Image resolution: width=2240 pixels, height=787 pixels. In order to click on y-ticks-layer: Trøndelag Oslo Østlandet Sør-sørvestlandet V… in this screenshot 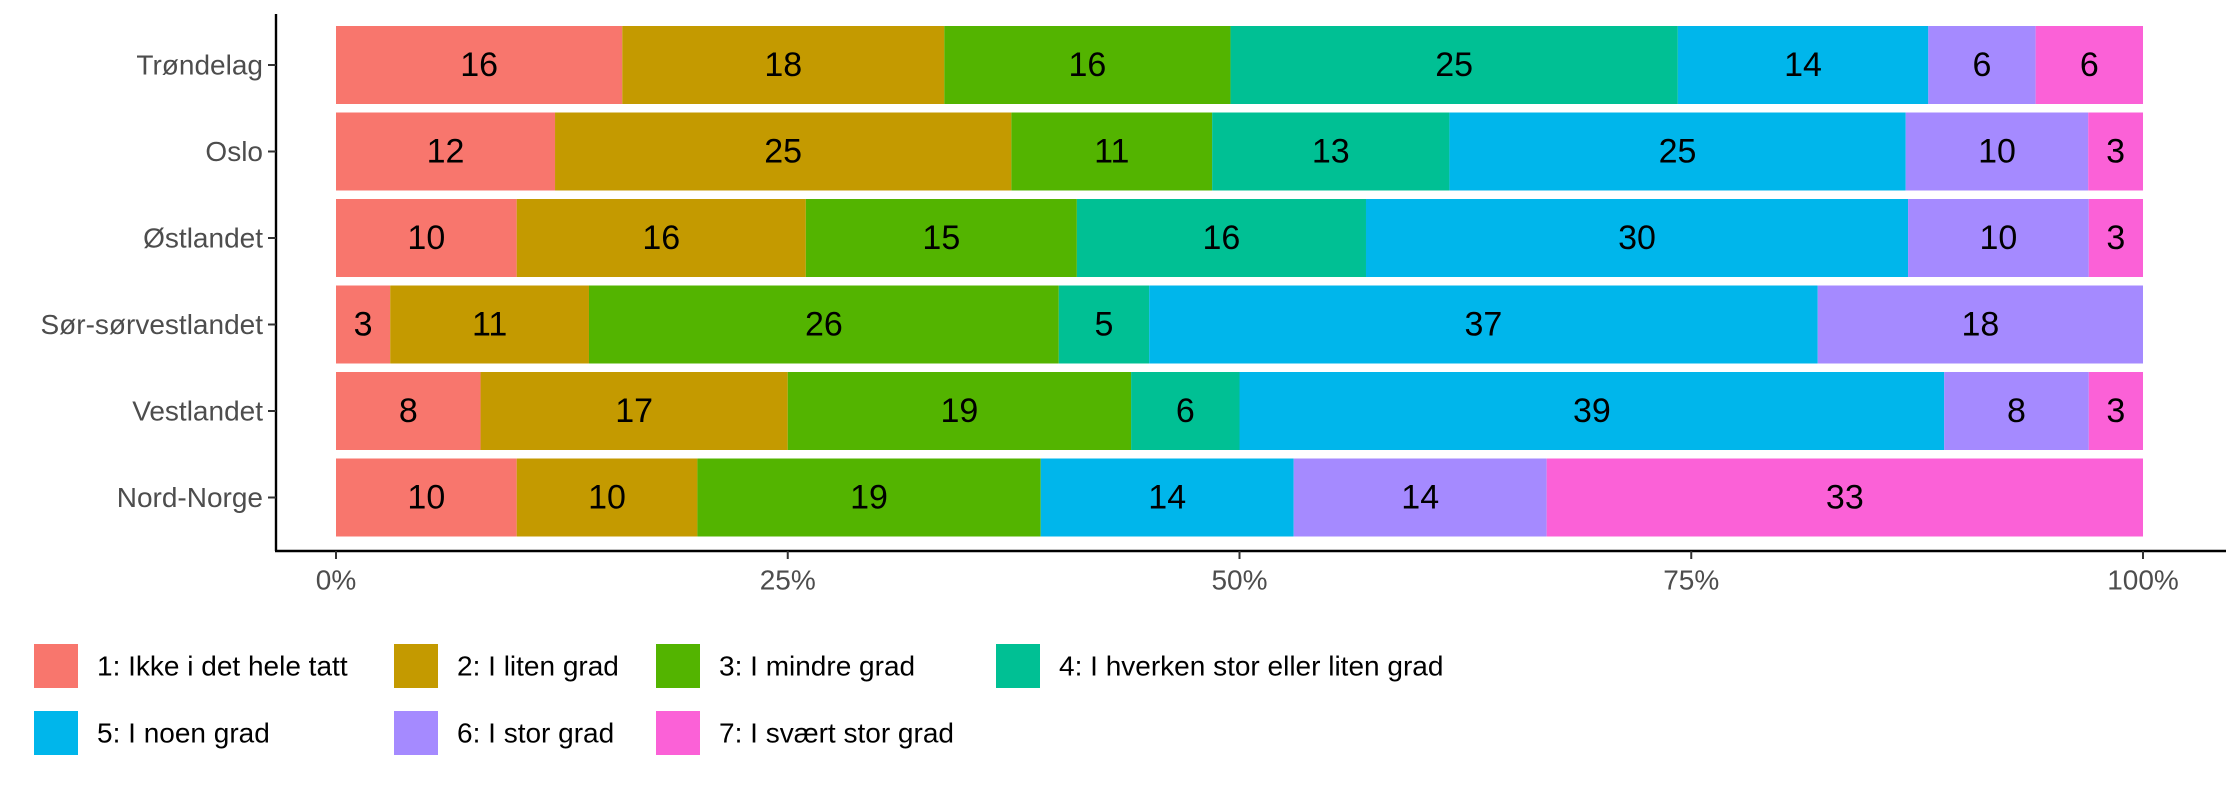, I will do `click(158, 281)`.